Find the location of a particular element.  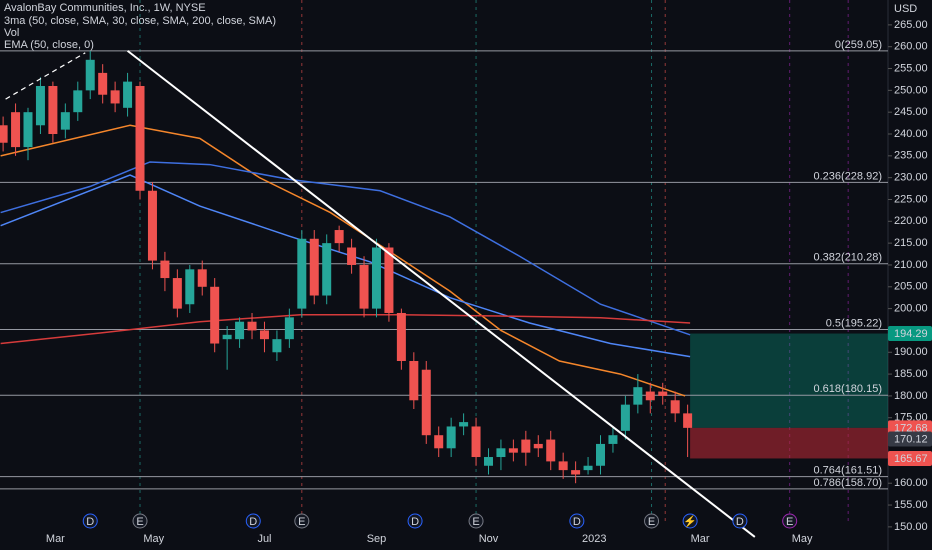

x-tick-label: Jul is located at coordinates (264, 539).